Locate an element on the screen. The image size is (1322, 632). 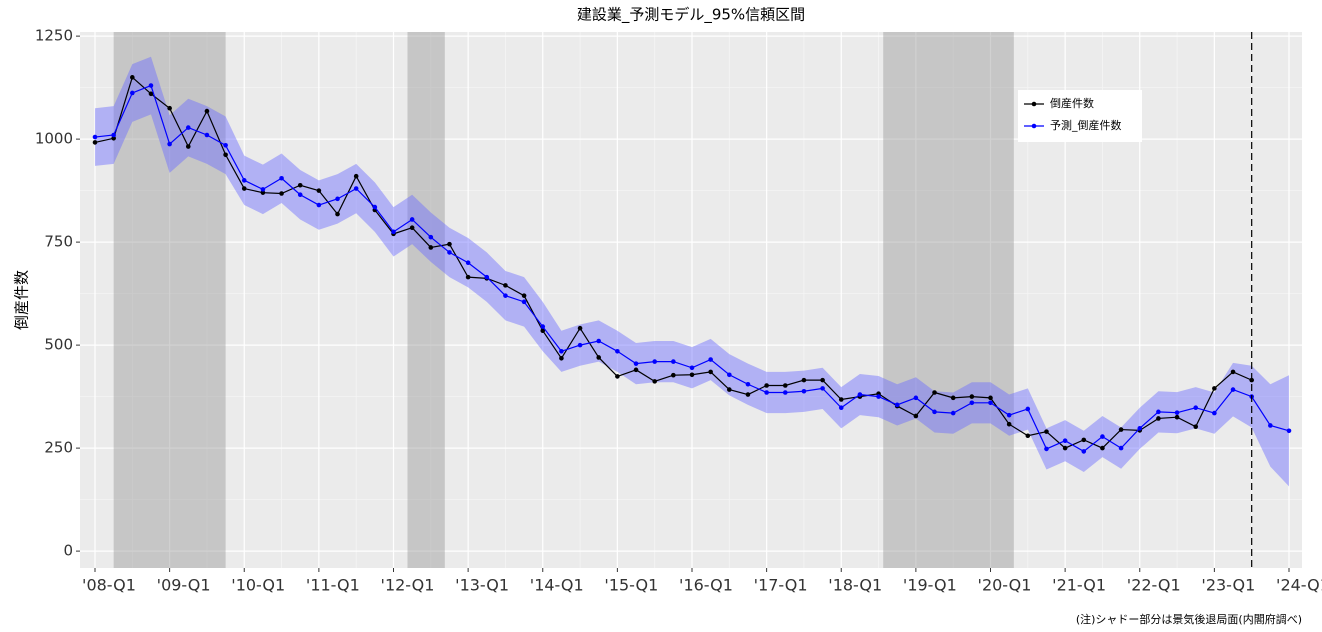
x-tick-label: '23-Q1 is located at coordinates (1228, 585).